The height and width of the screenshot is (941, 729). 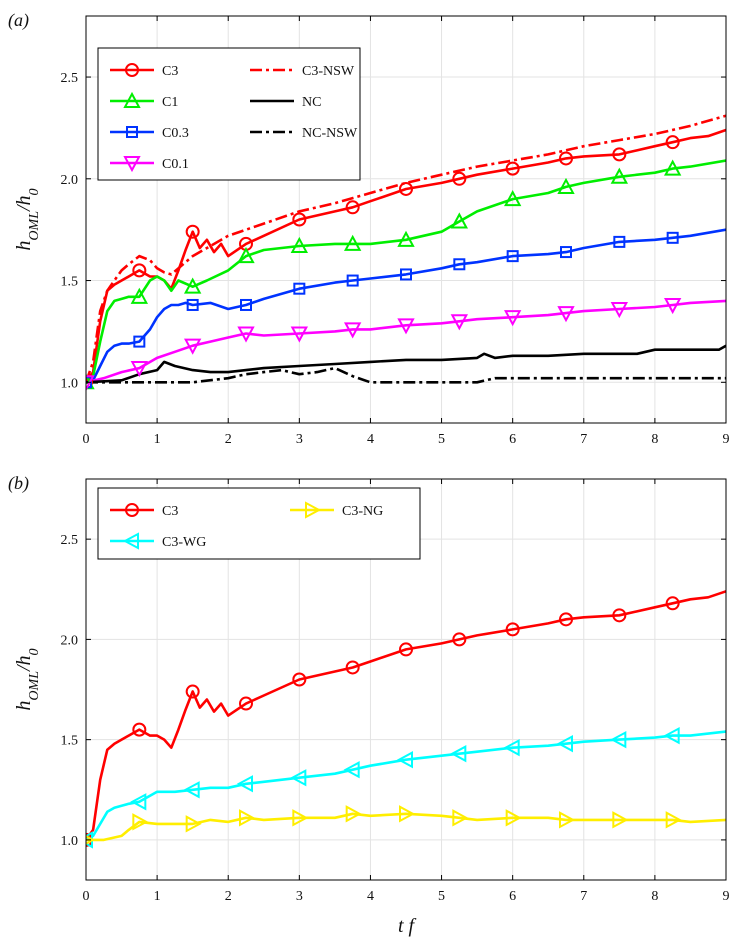 I want to click on legend-label-c3-wg: C3-WG, so click(x=184, y=542).